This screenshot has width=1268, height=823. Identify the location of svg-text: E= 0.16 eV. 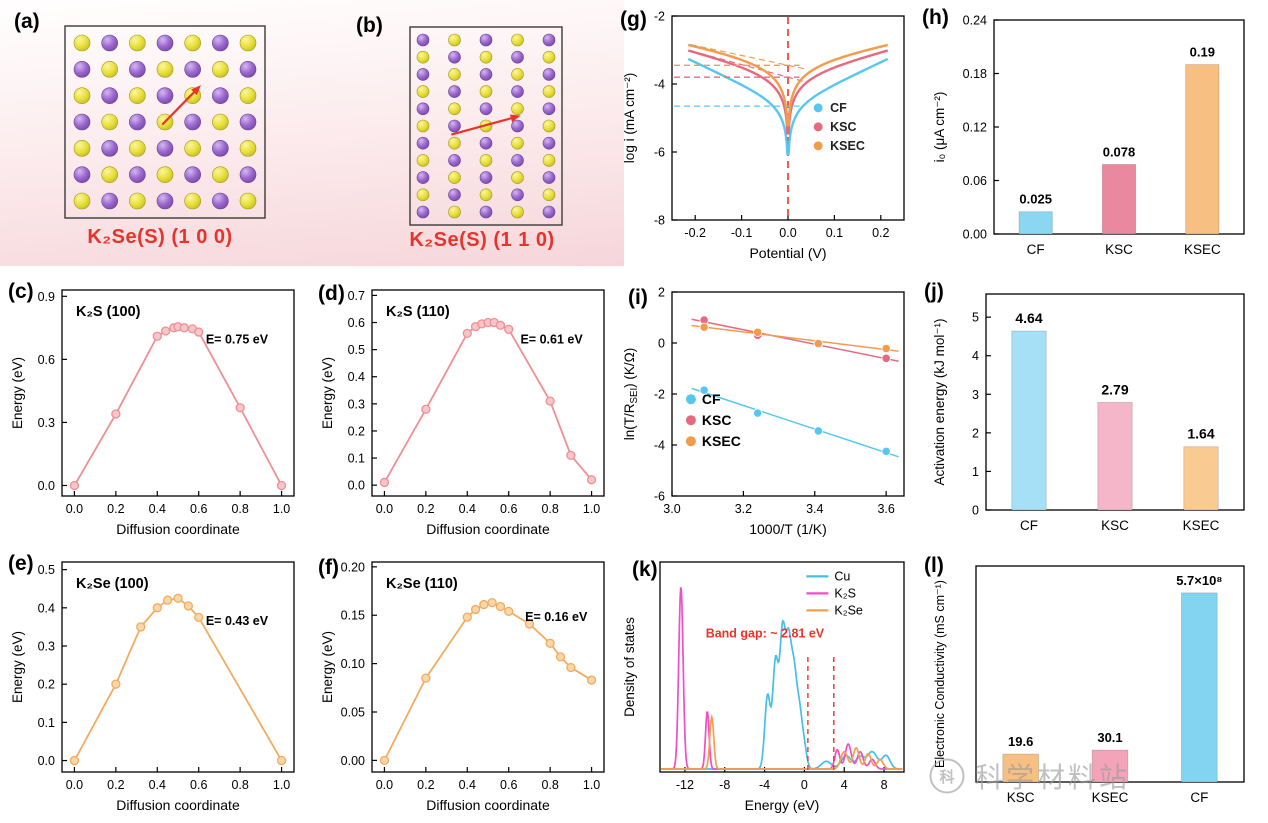
(556, 617).